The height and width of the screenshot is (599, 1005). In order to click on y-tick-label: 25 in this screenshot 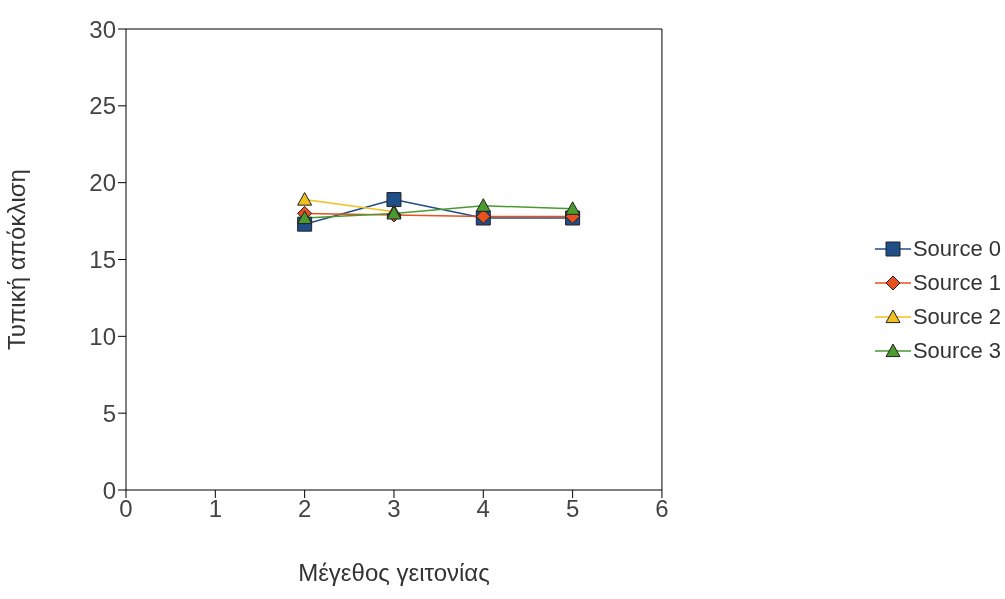, I will do `click(102, 106)`.